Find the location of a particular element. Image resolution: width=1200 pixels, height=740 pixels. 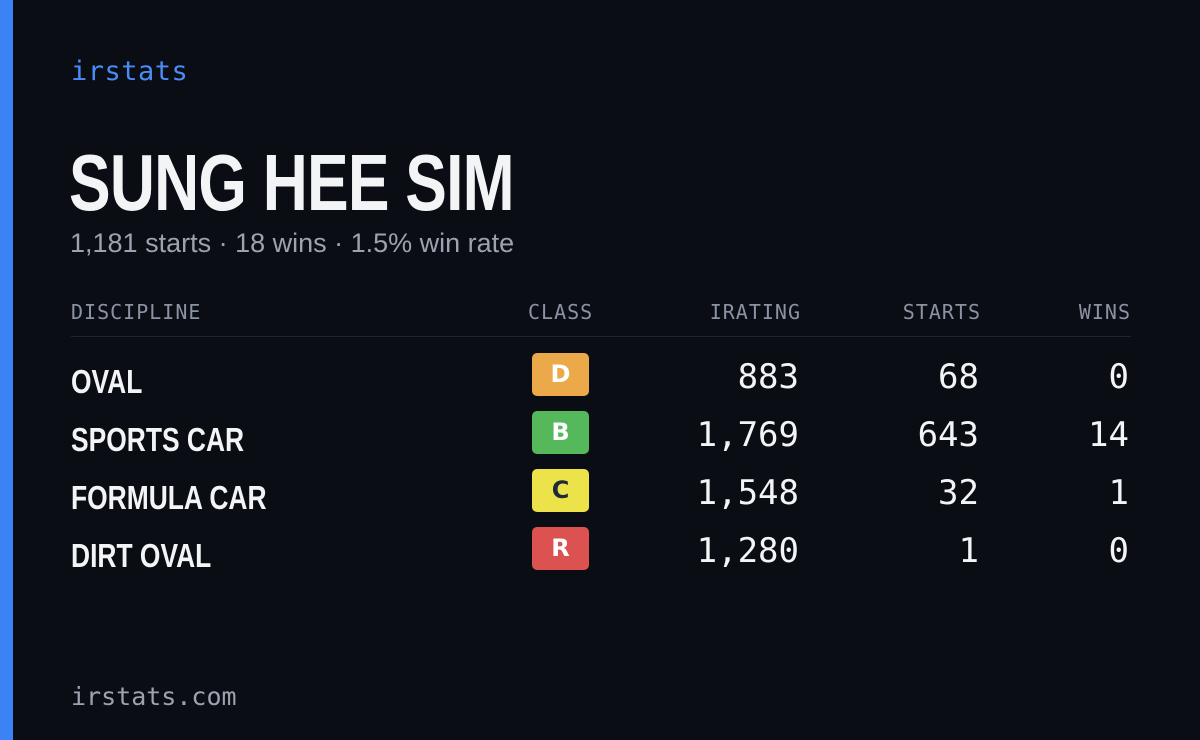

header-irating: IRATING is located at coordinates (755, 312).